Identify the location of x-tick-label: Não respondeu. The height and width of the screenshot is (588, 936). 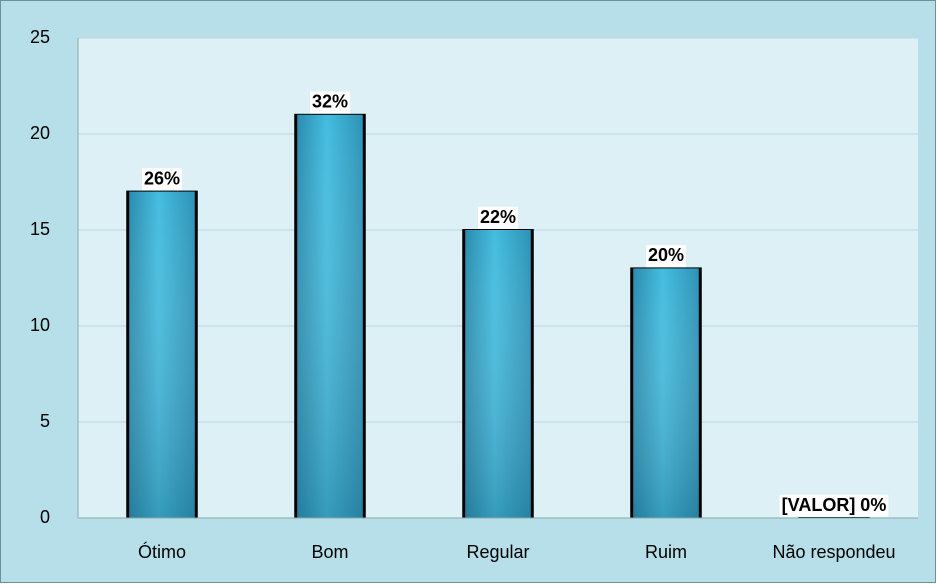
(833, 552).